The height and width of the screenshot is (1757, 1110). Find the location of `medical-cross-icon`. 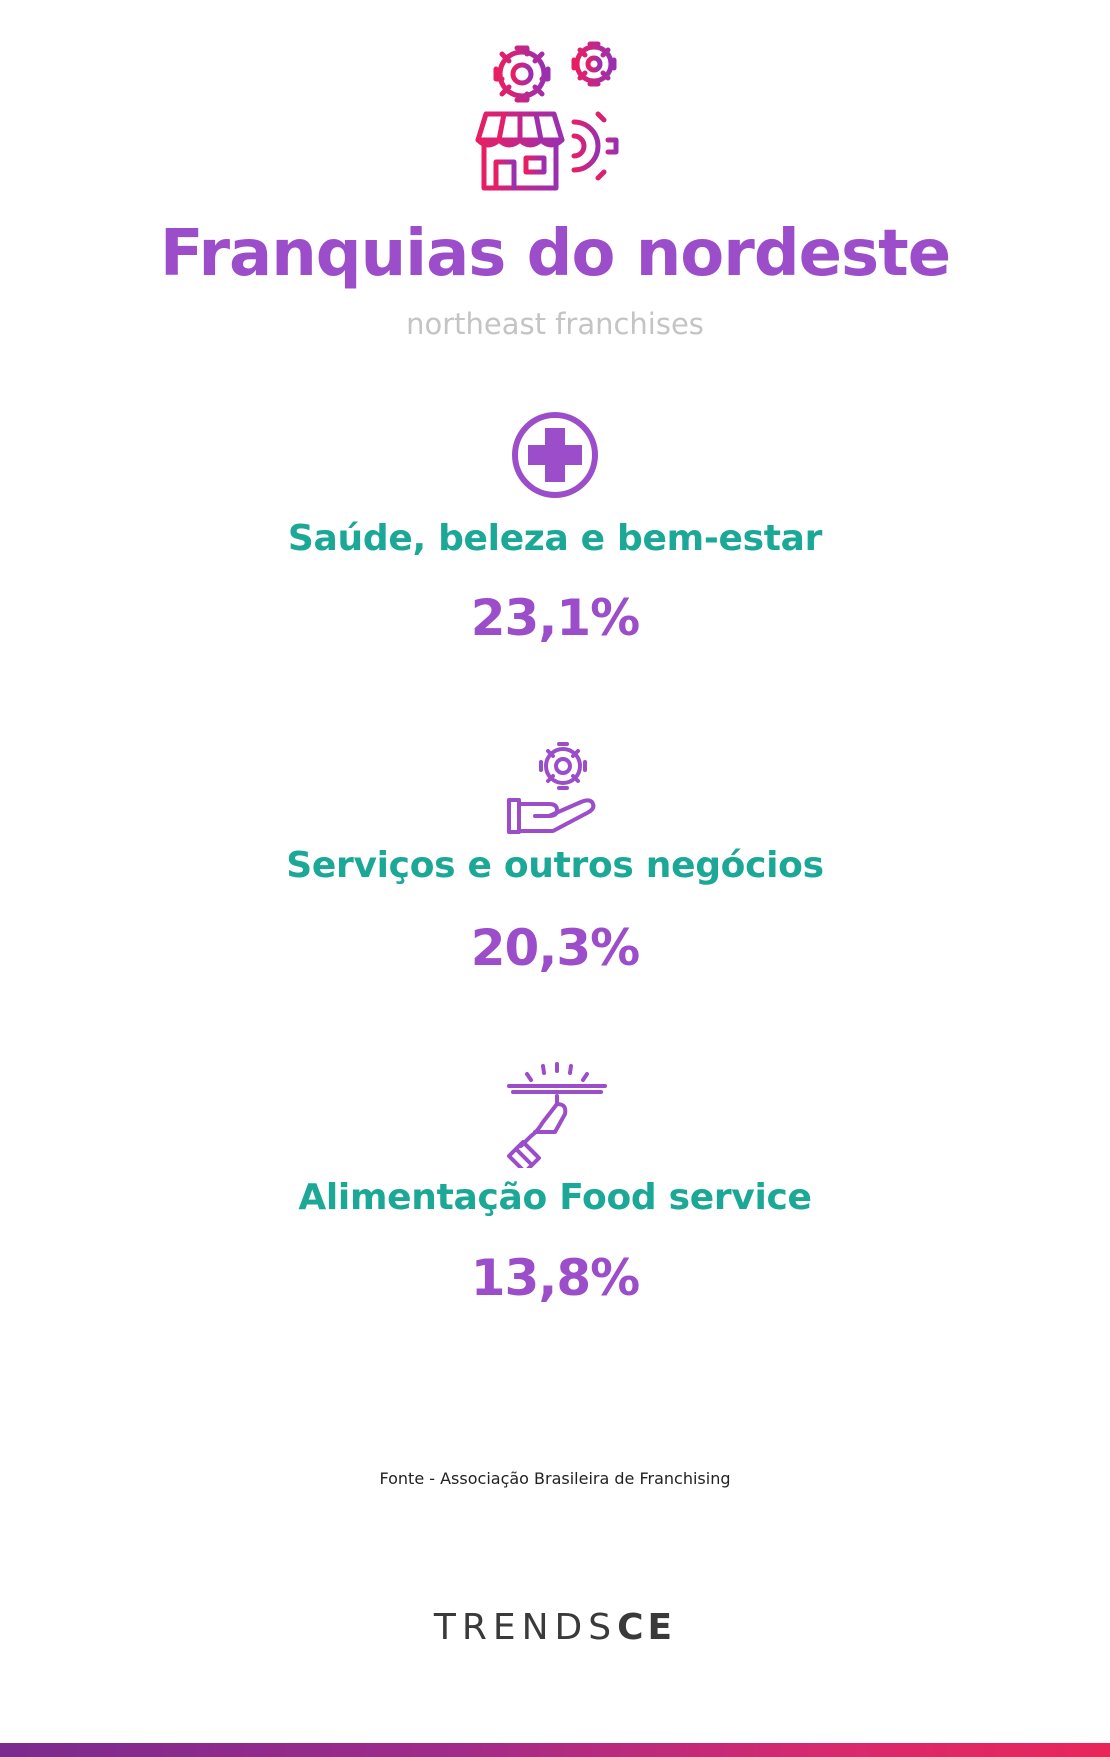

medical-cross-icon is located at coordinates (555, 455).